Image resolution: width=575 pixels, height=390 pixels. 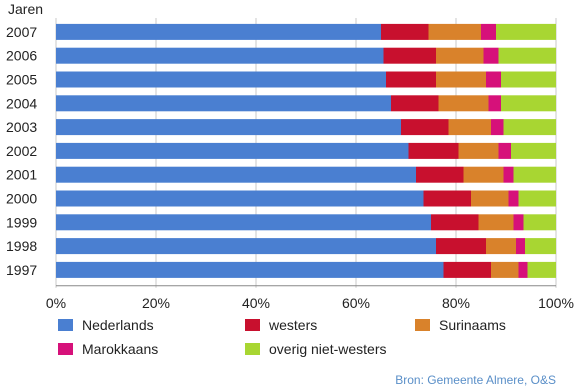 What do you see at coordinates (292, 325) in the screenshot?
I see `legend-label: westers` at bounding box center [292, 325].